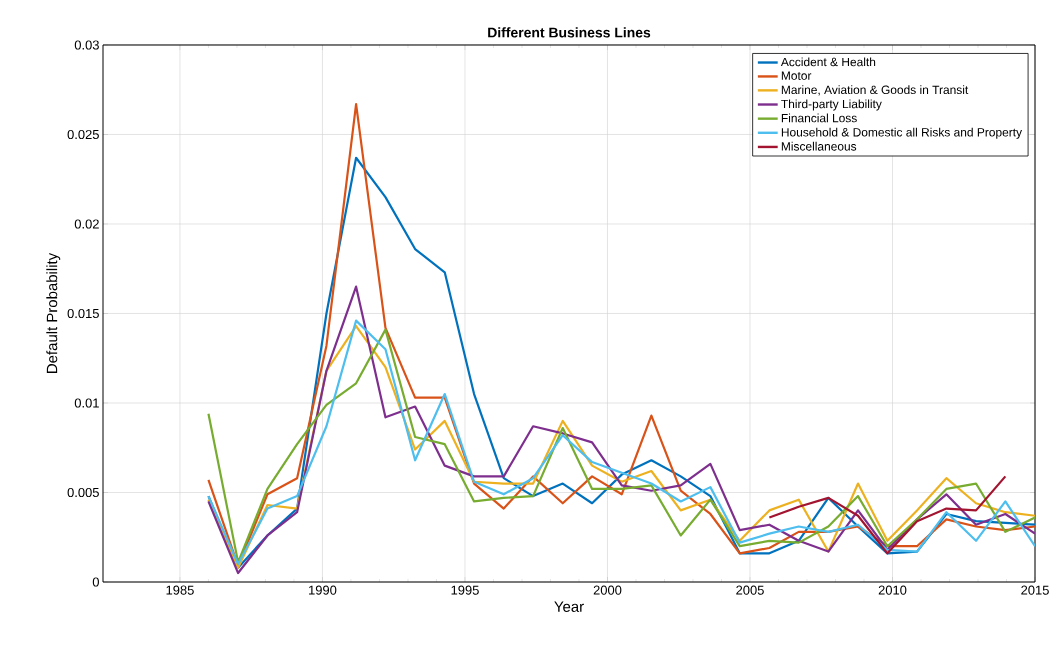 The image size is (1057, 645). Describe the element at coordinates (819, 118) in the screenshot. I see `legend-label: Financial Loss` at that location.